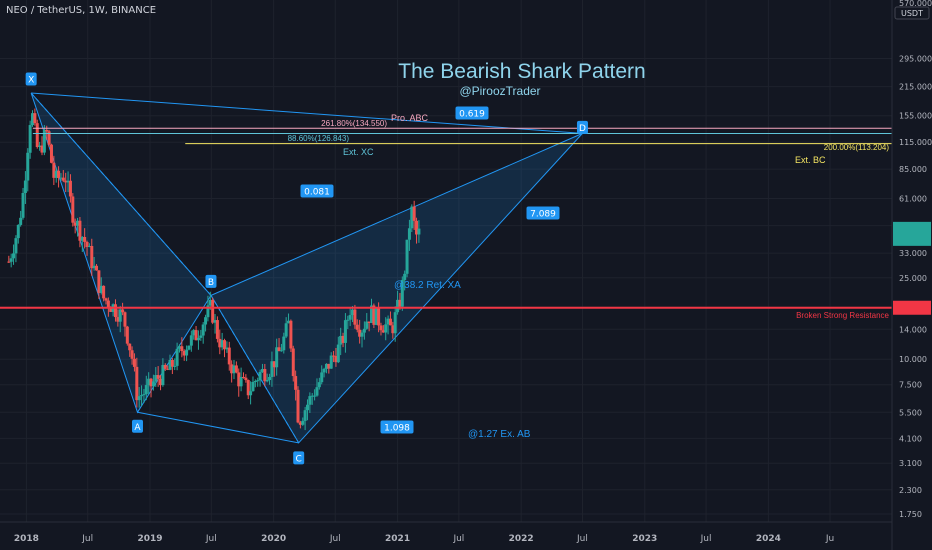 This screenshot has height=550, width=932. What do you see at coordinates (317, 193) in the screenshot?
I see `ratio-xb-label: 0.081` at bounding box center [317, 193].